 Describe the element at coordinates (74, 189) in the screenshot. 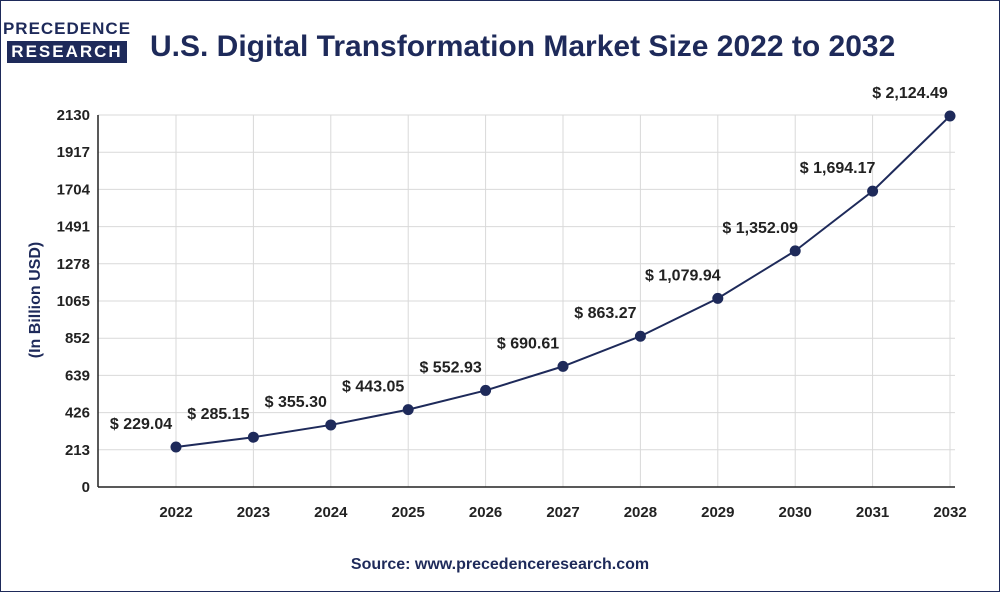

I see `y-tick-label: 1704` at that location.